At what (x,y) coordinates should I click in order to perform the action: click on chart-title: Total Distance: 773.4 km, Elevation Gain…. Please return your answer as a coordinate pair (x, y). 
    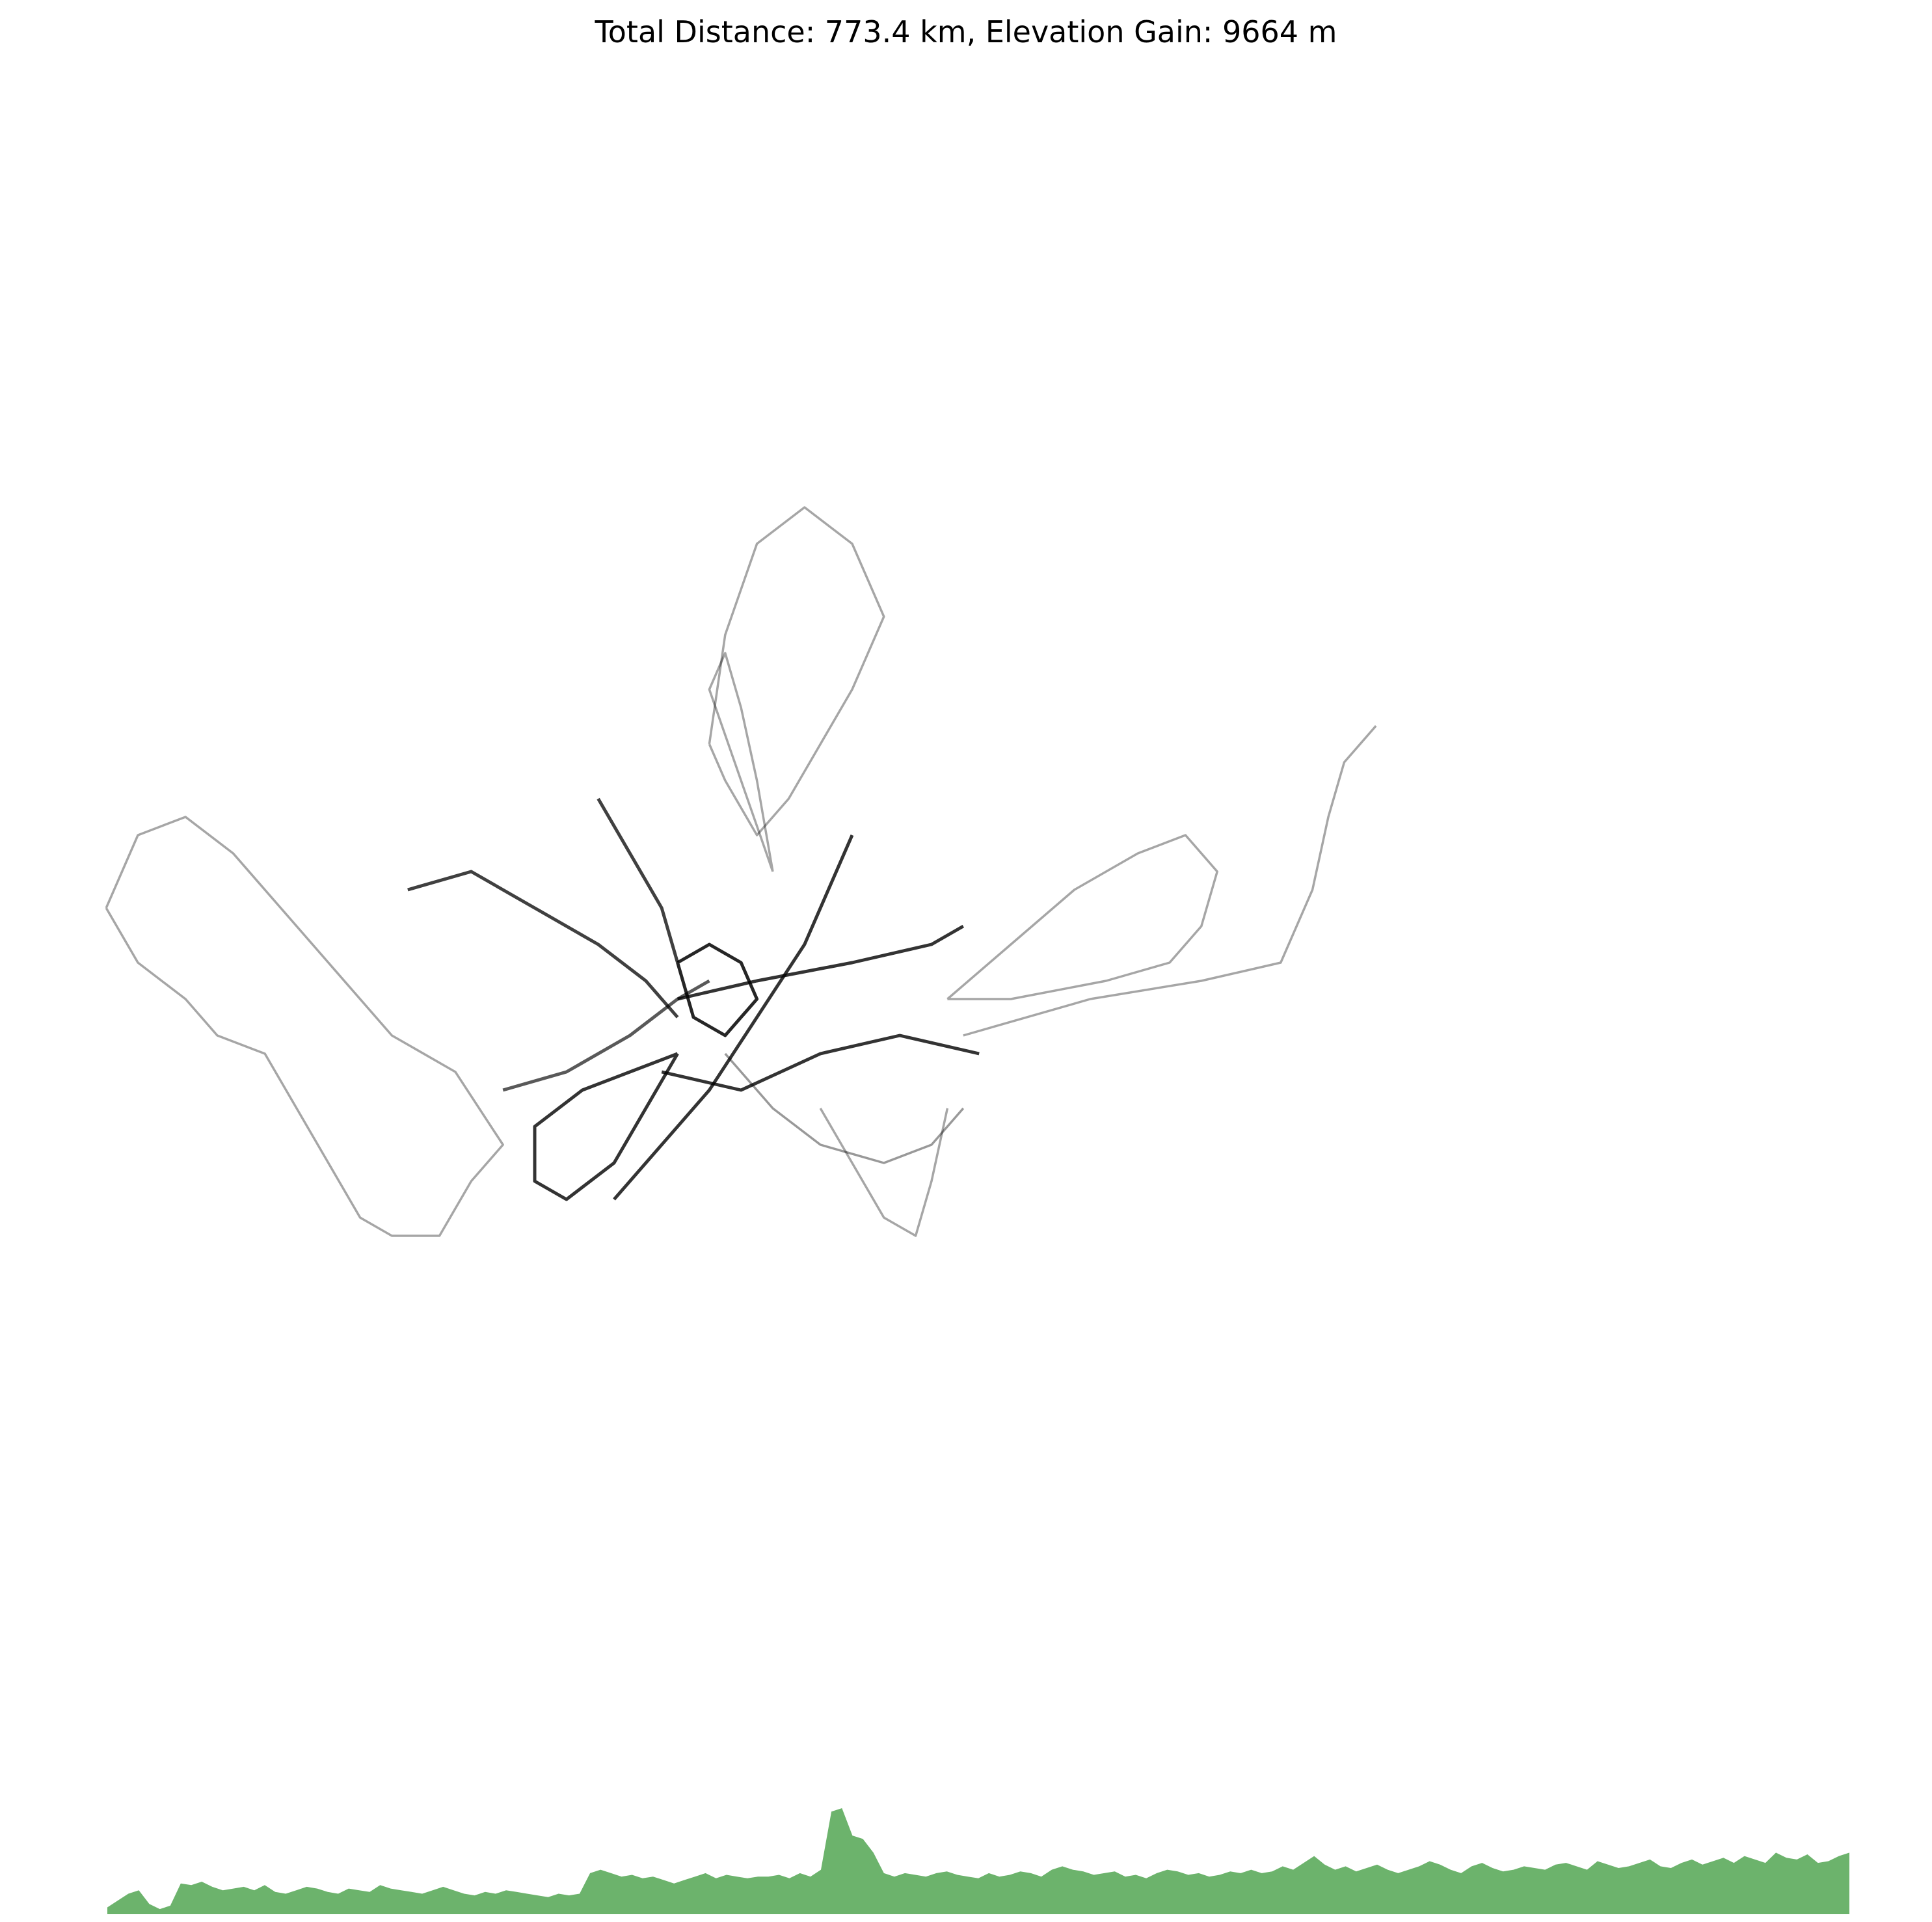
    Looking at the image, I should click on (966, 31).